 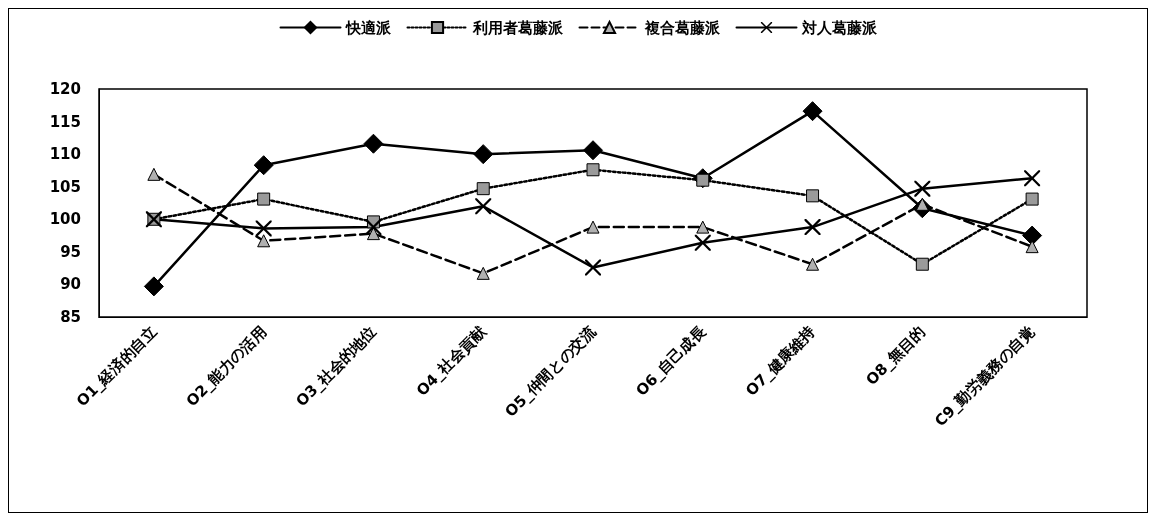 What do you see at coordinates (517, 27) in the screenshot?
I see `legend-label: 利用者葛藤派` at bounding box center [517, 27].